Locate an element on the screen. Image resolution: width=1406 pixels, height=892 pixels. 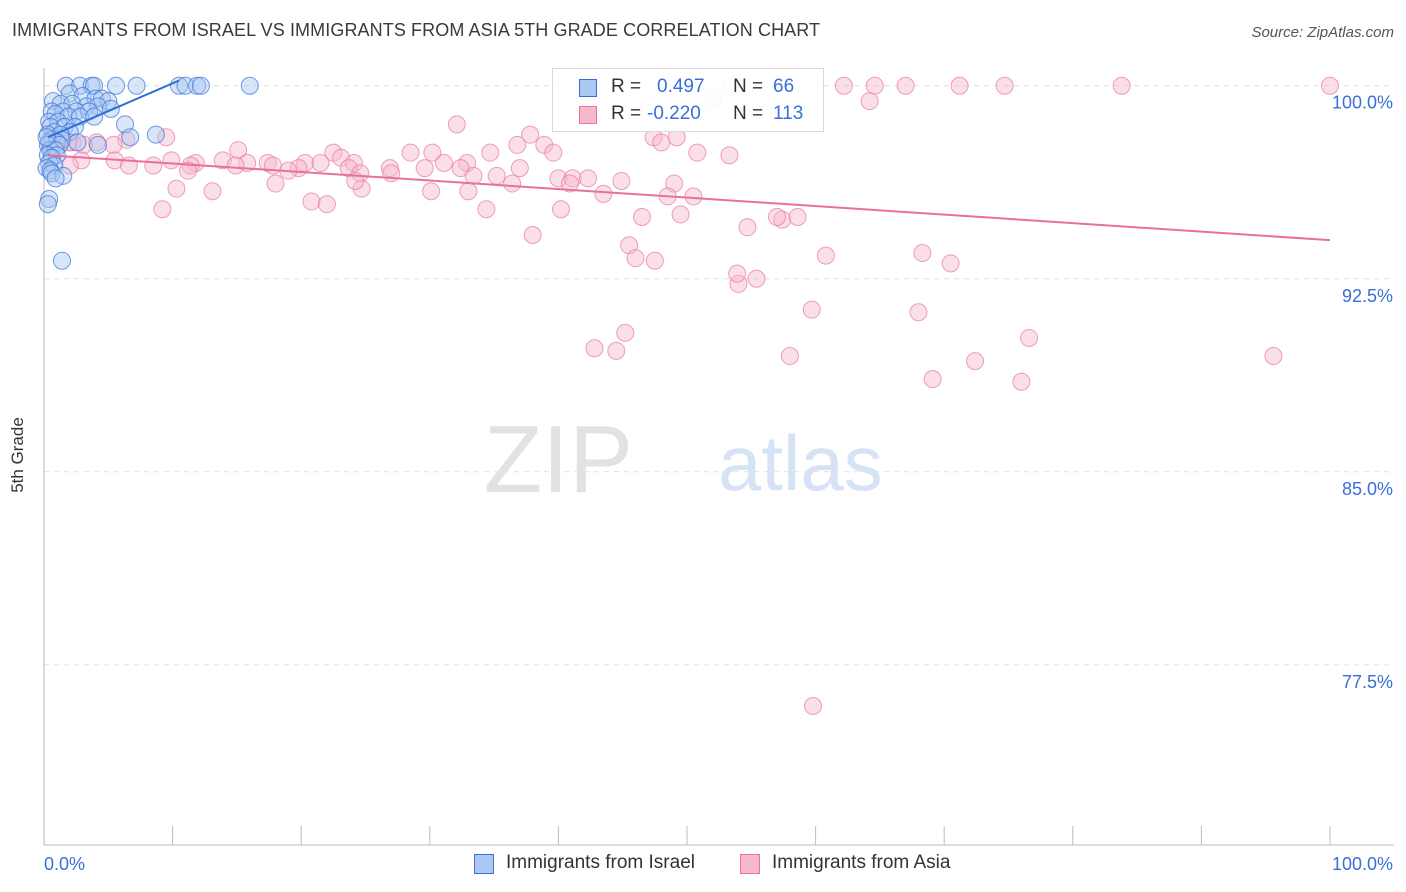
legend-asia-n: 113 is located at coordinates (788, 113).